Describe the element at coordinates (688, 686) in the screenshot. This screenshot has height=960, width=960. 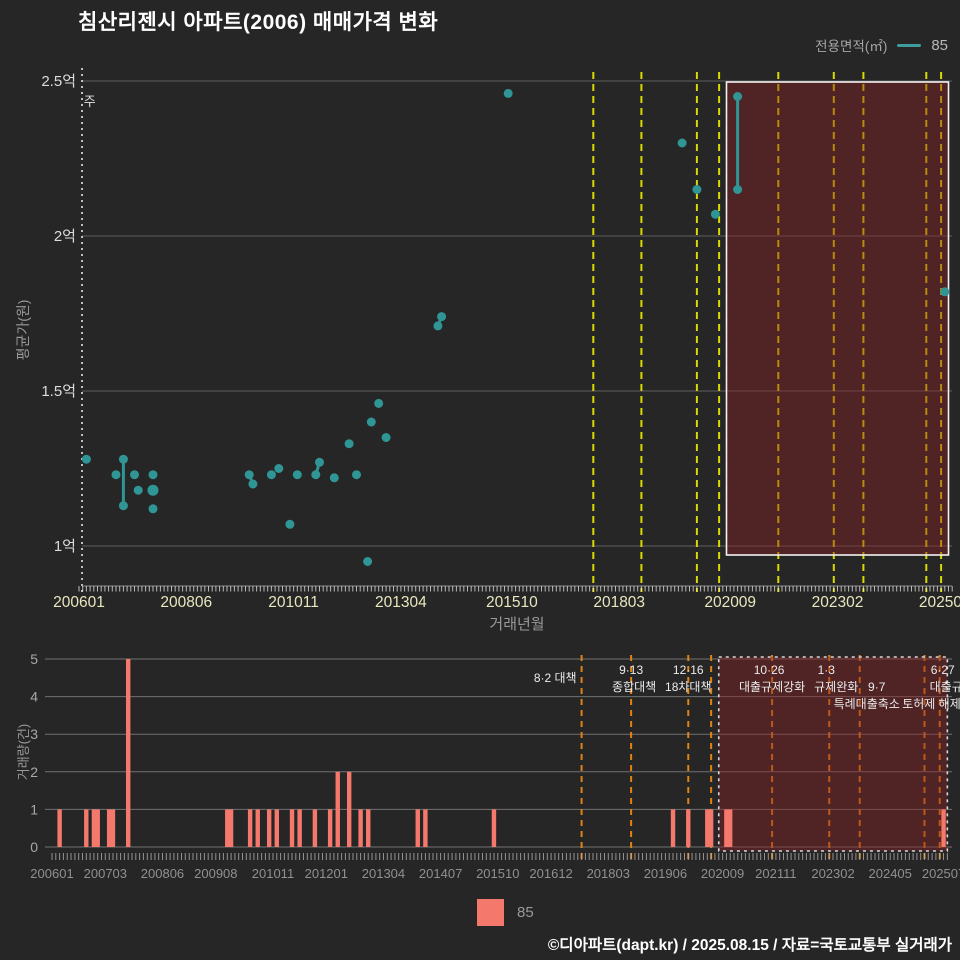
I see `policy-annotation-201912: 18차대책` at that location.